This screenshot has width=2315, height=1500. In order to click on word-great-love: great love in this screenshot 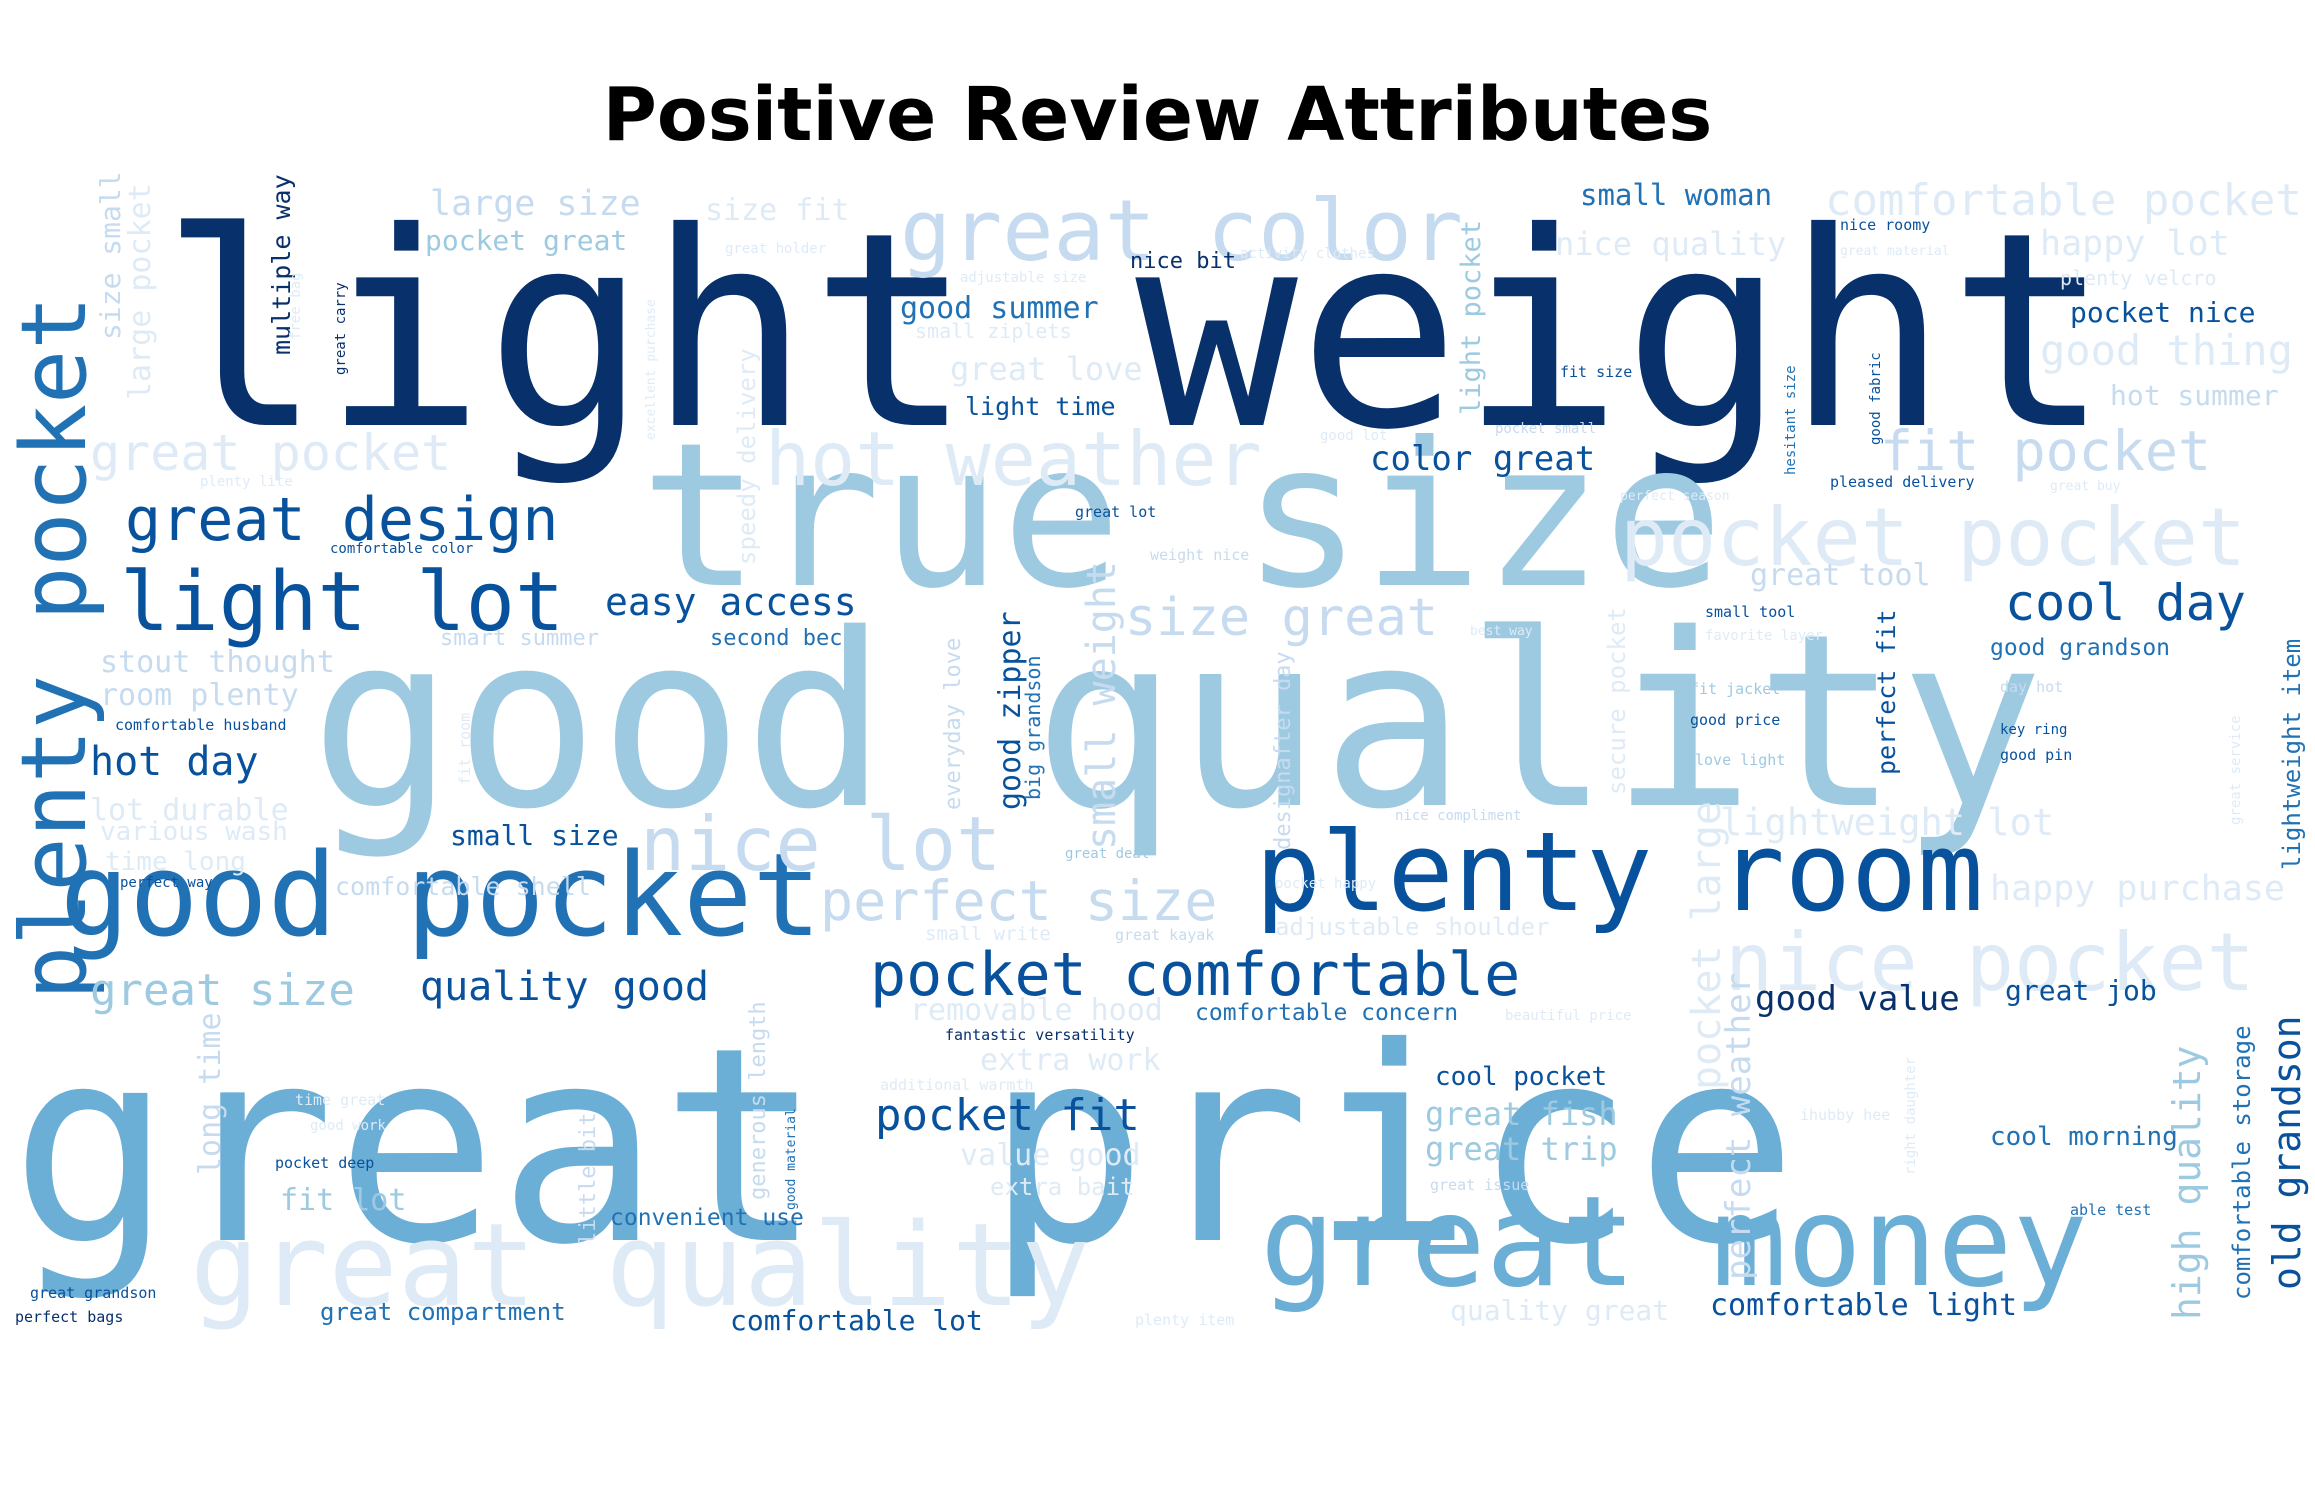, I will do `click(1046, 369)`.